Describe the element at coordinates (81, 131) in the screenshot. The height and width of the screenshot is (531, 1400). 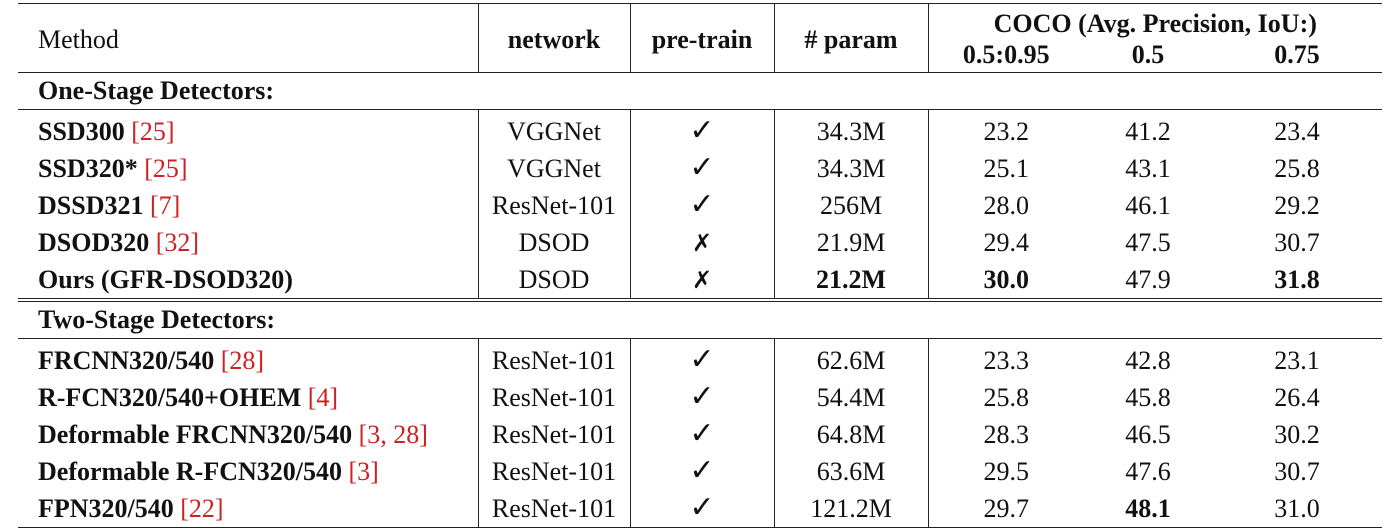
I see `method-name: SSD300` at that location.